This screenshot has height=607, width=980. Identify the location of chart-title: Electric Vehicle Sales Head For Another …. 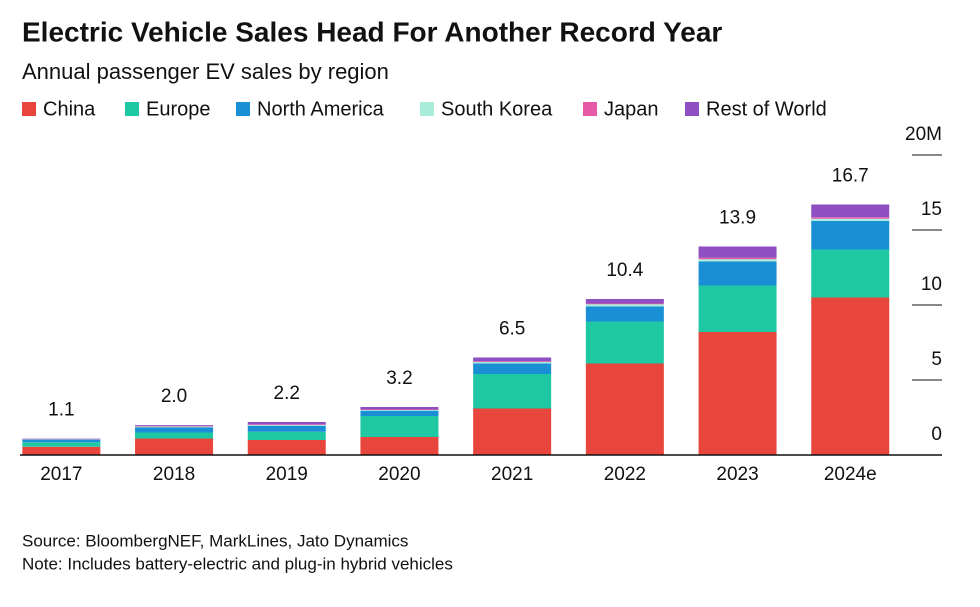
(372, 31).